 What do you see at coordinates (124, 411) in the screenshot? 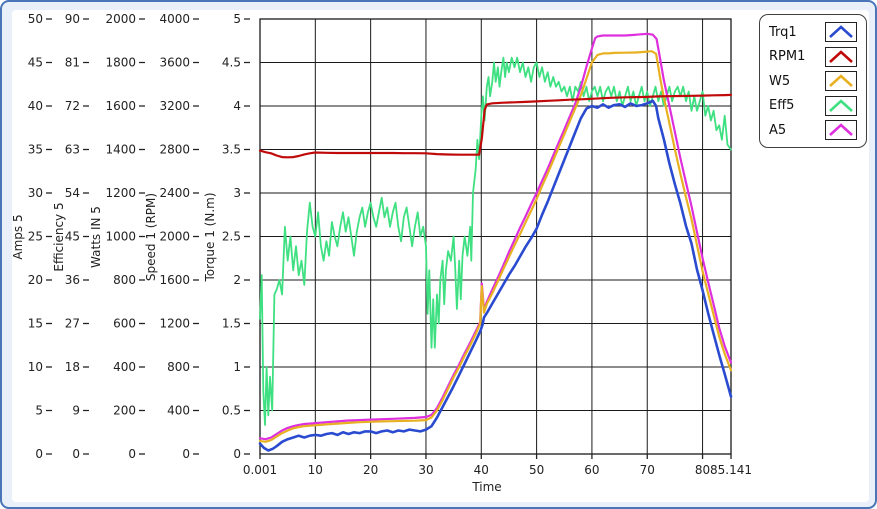
I see `svg-text: 200` at bounding box center [124, 411].